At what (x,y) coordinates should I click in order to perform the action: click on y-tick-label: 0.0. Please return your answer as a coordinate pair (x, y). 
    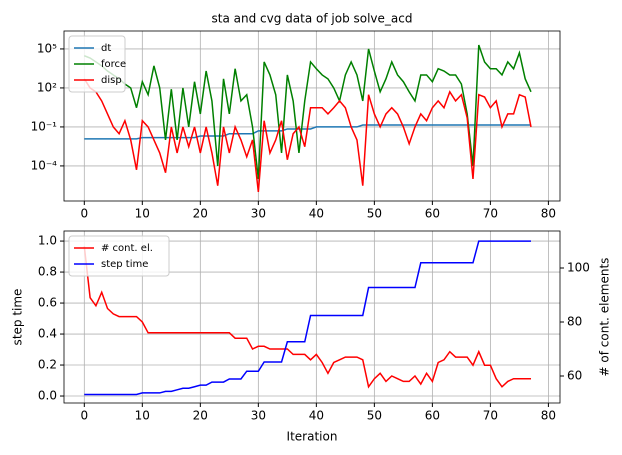
    Looking at the image, I should click on (47, 396).